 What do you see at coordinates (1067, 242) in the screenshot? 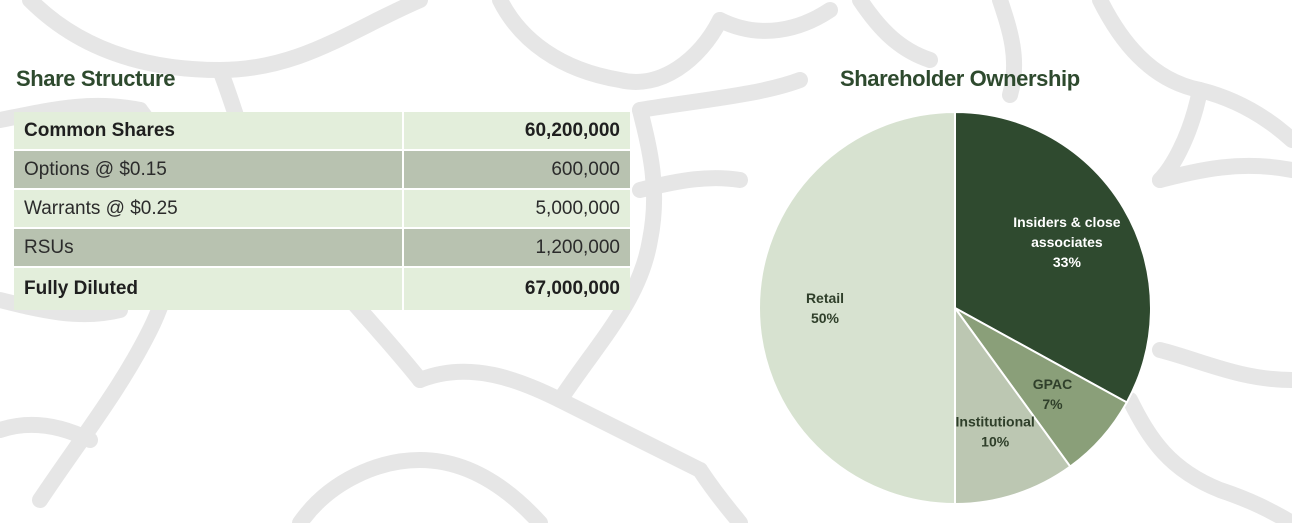
I see `slice-label: Insiders & close associates 33%` at bounding box center [1067, 242].